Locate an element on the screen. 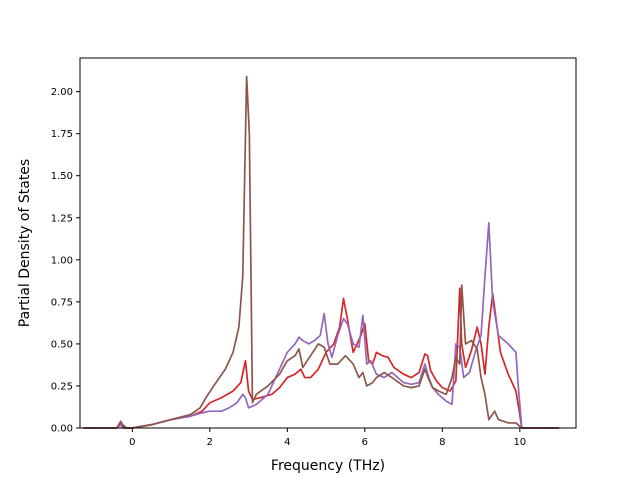 This screenshot has height=480, width=640. y-tick-label: 0.50 is located at coordinates (62, 344).